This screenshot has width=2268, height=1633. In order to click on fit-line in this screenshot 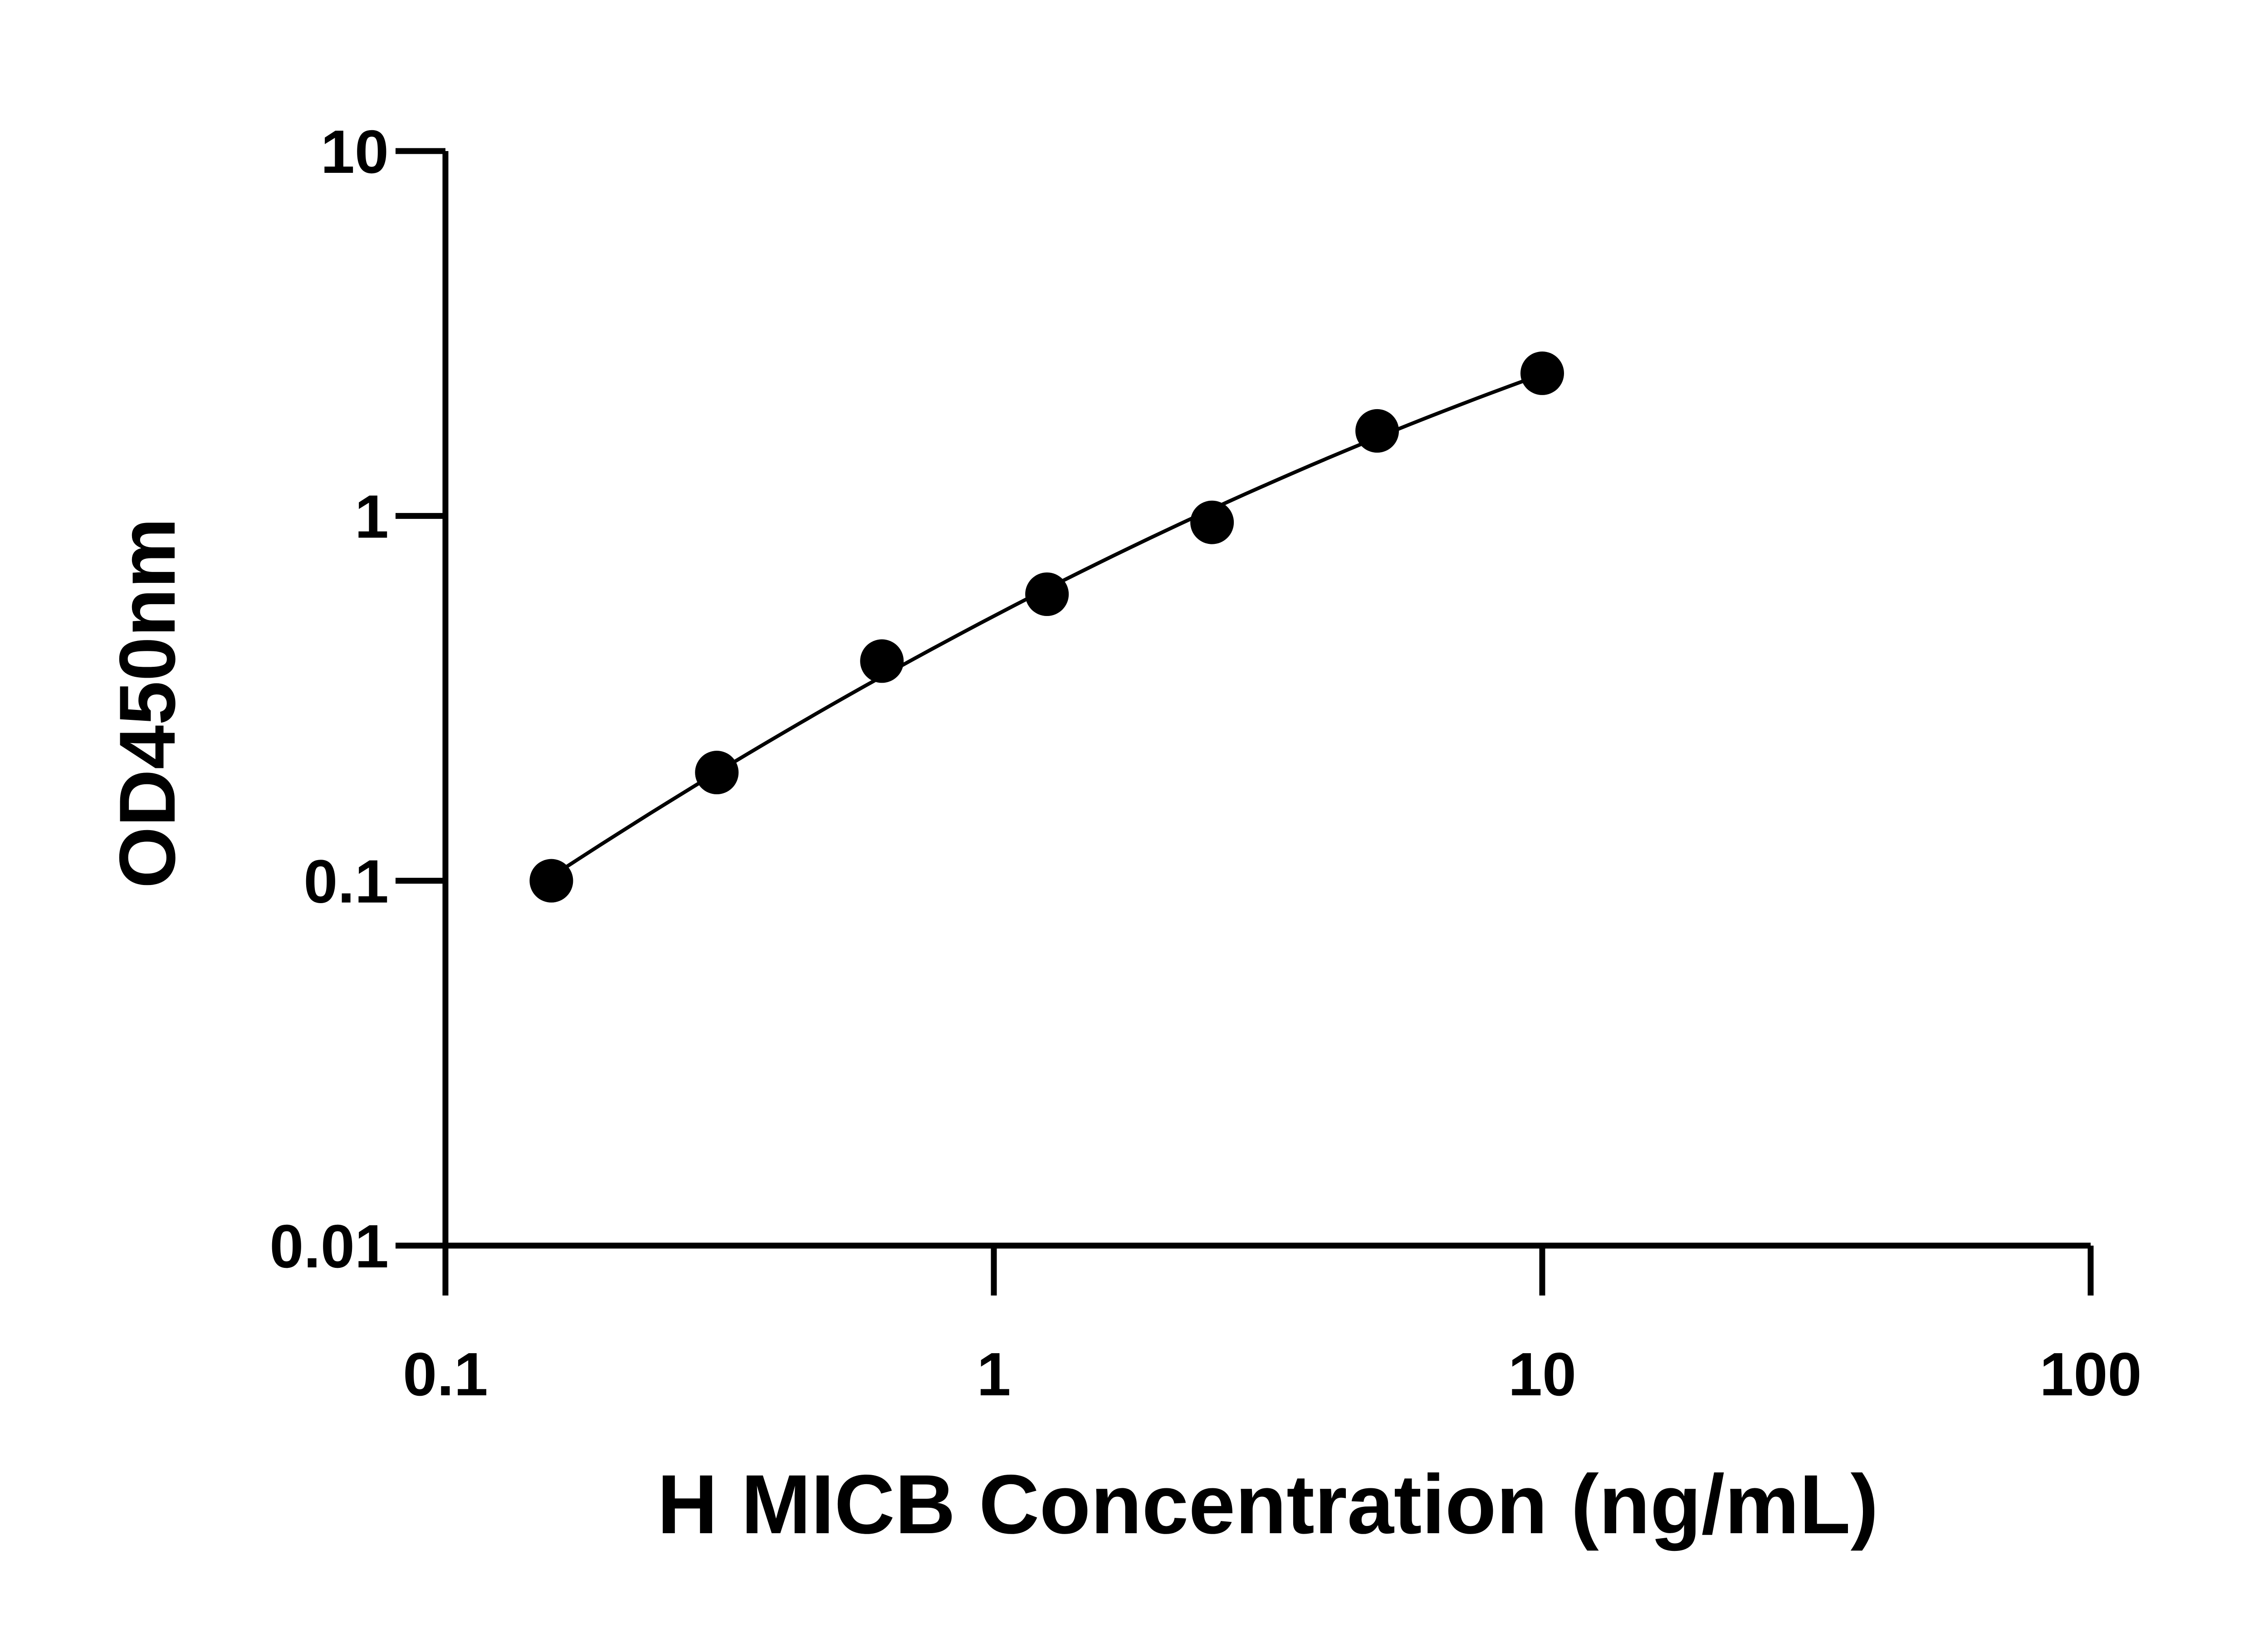, I will do `click(1046, 625)`.